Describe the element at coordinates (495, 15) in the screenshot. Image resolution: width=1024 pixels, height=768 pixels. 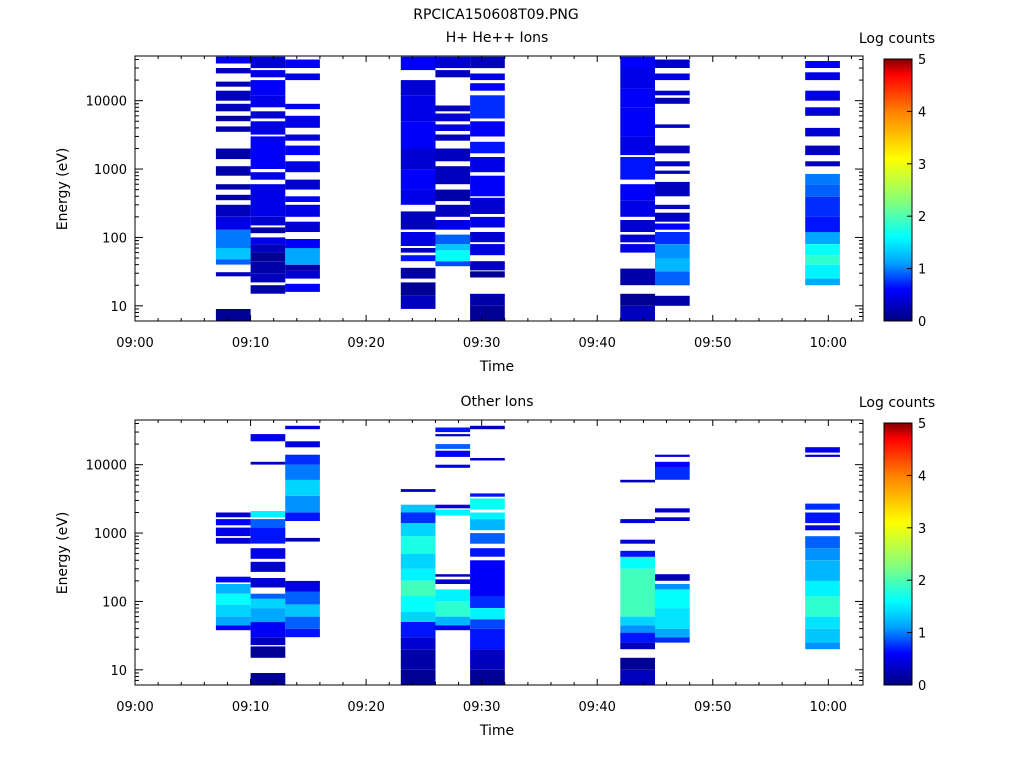
I see `page-title: RPCICA150608T09.PNG` at that location.